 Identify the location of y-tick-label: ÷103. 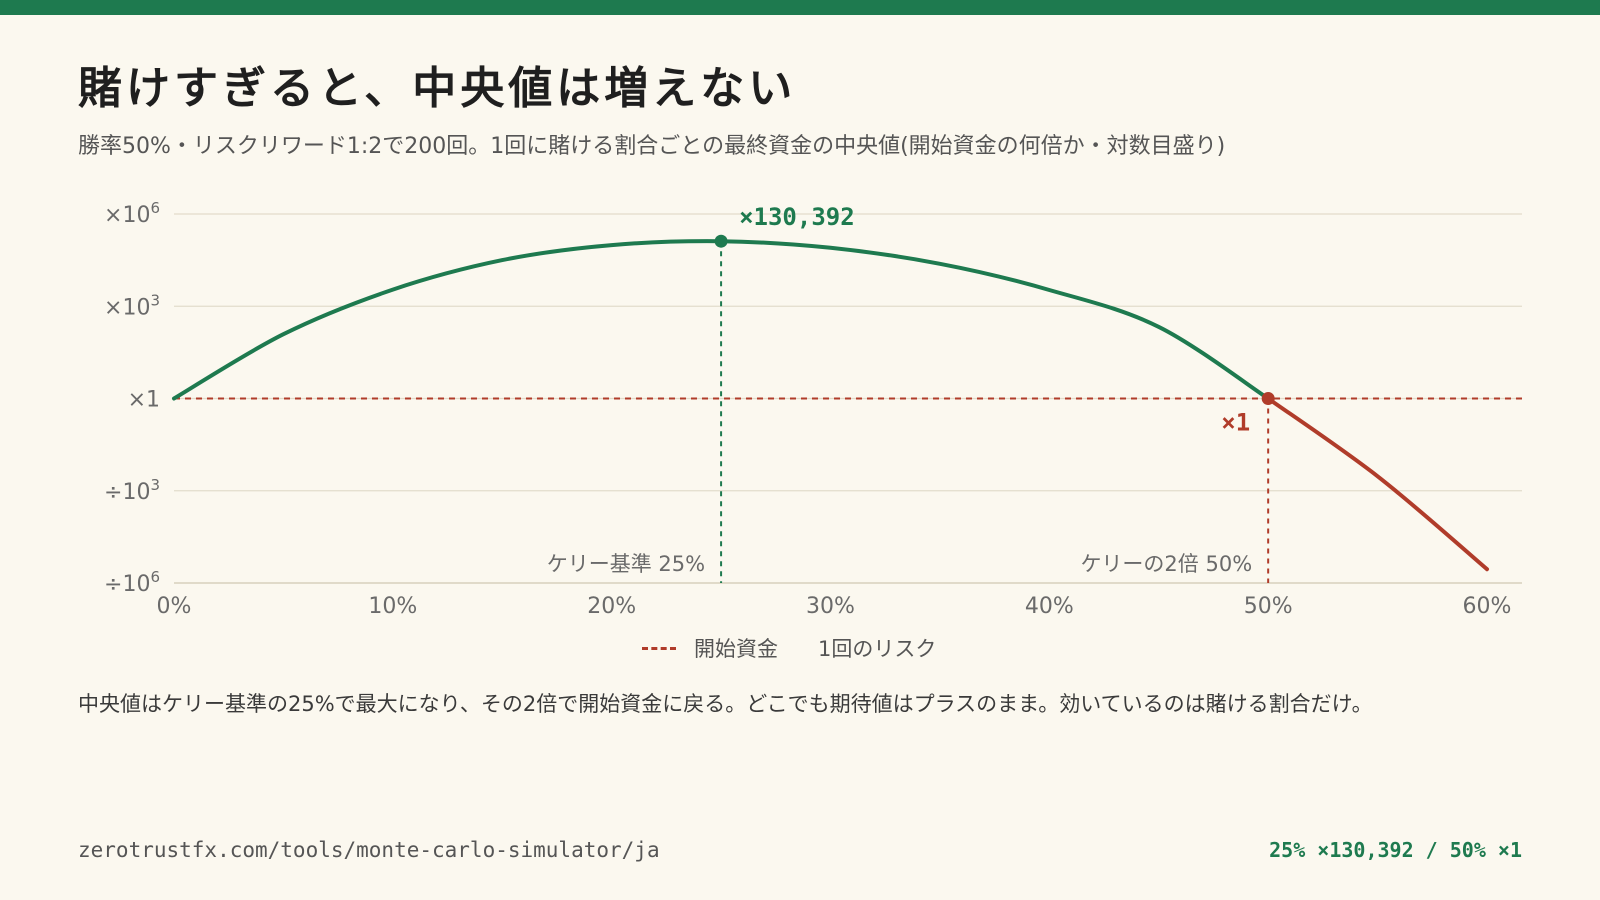
(132, 490).